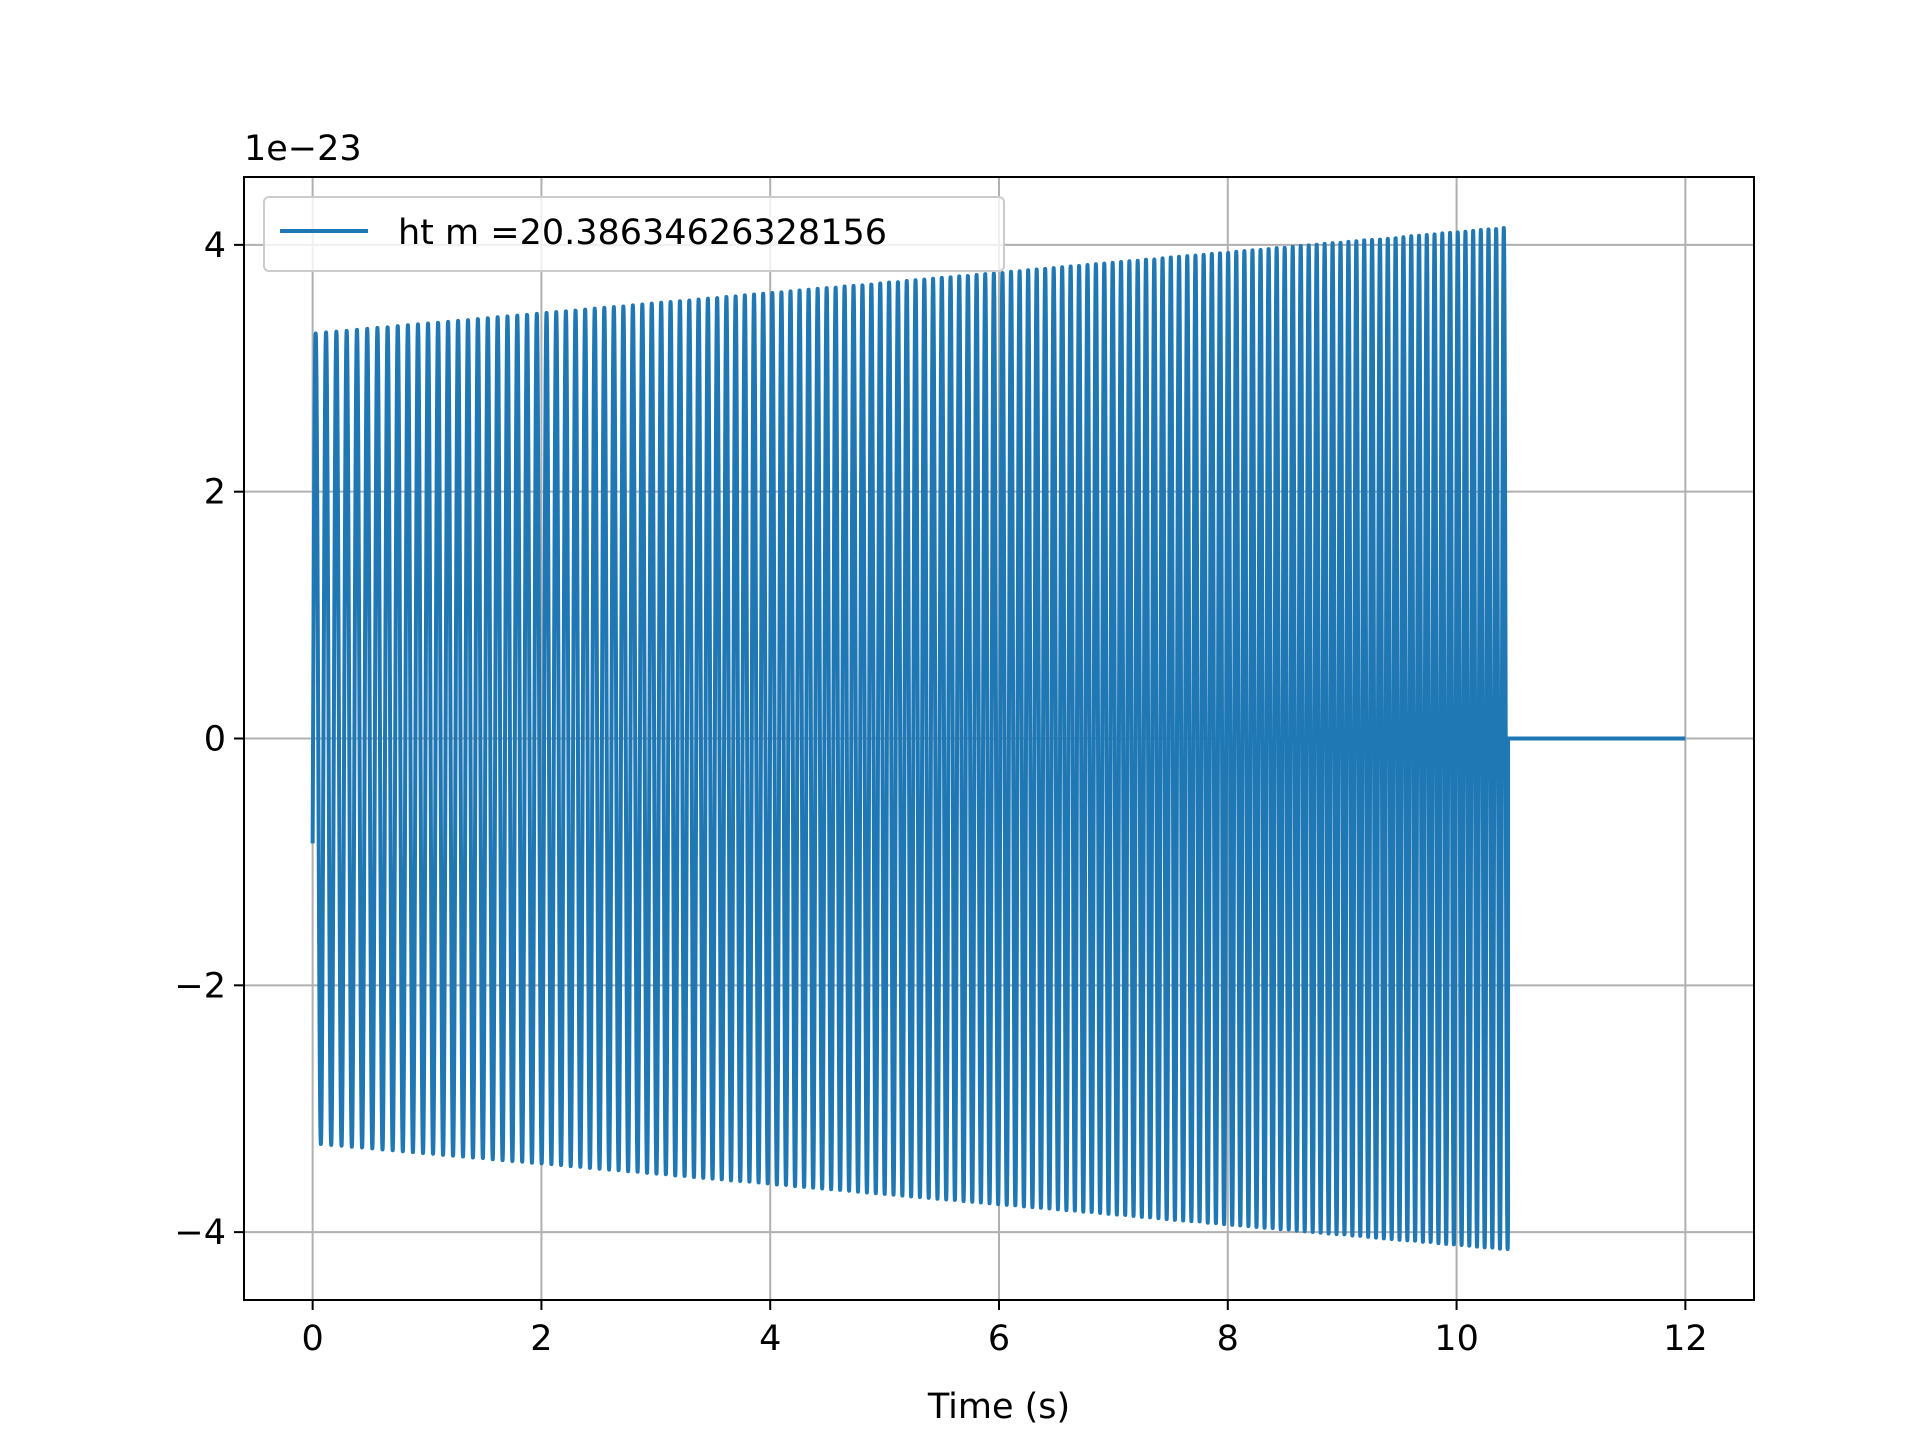 This screenshot has width=1920, height=1440. What do you see at coordinates (1228, 1339) in the screenshot?
I see `x-tick-label: 8` at bounding box center [1228, 1339].